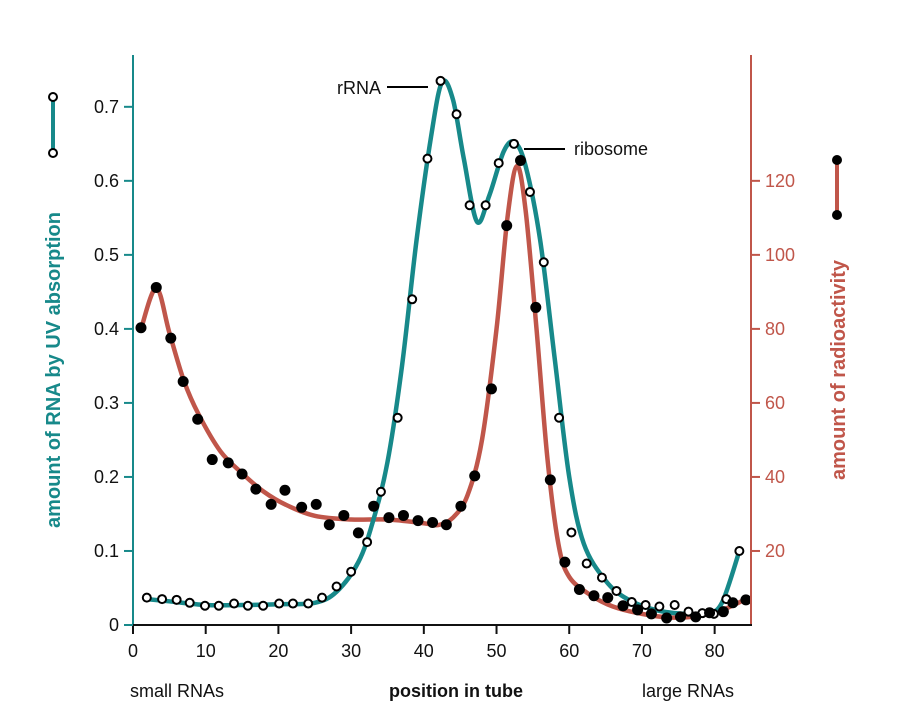  Describe the element at coordinates (642, 651) in the screenshot. I see `x-tick-label: 70` at that location.